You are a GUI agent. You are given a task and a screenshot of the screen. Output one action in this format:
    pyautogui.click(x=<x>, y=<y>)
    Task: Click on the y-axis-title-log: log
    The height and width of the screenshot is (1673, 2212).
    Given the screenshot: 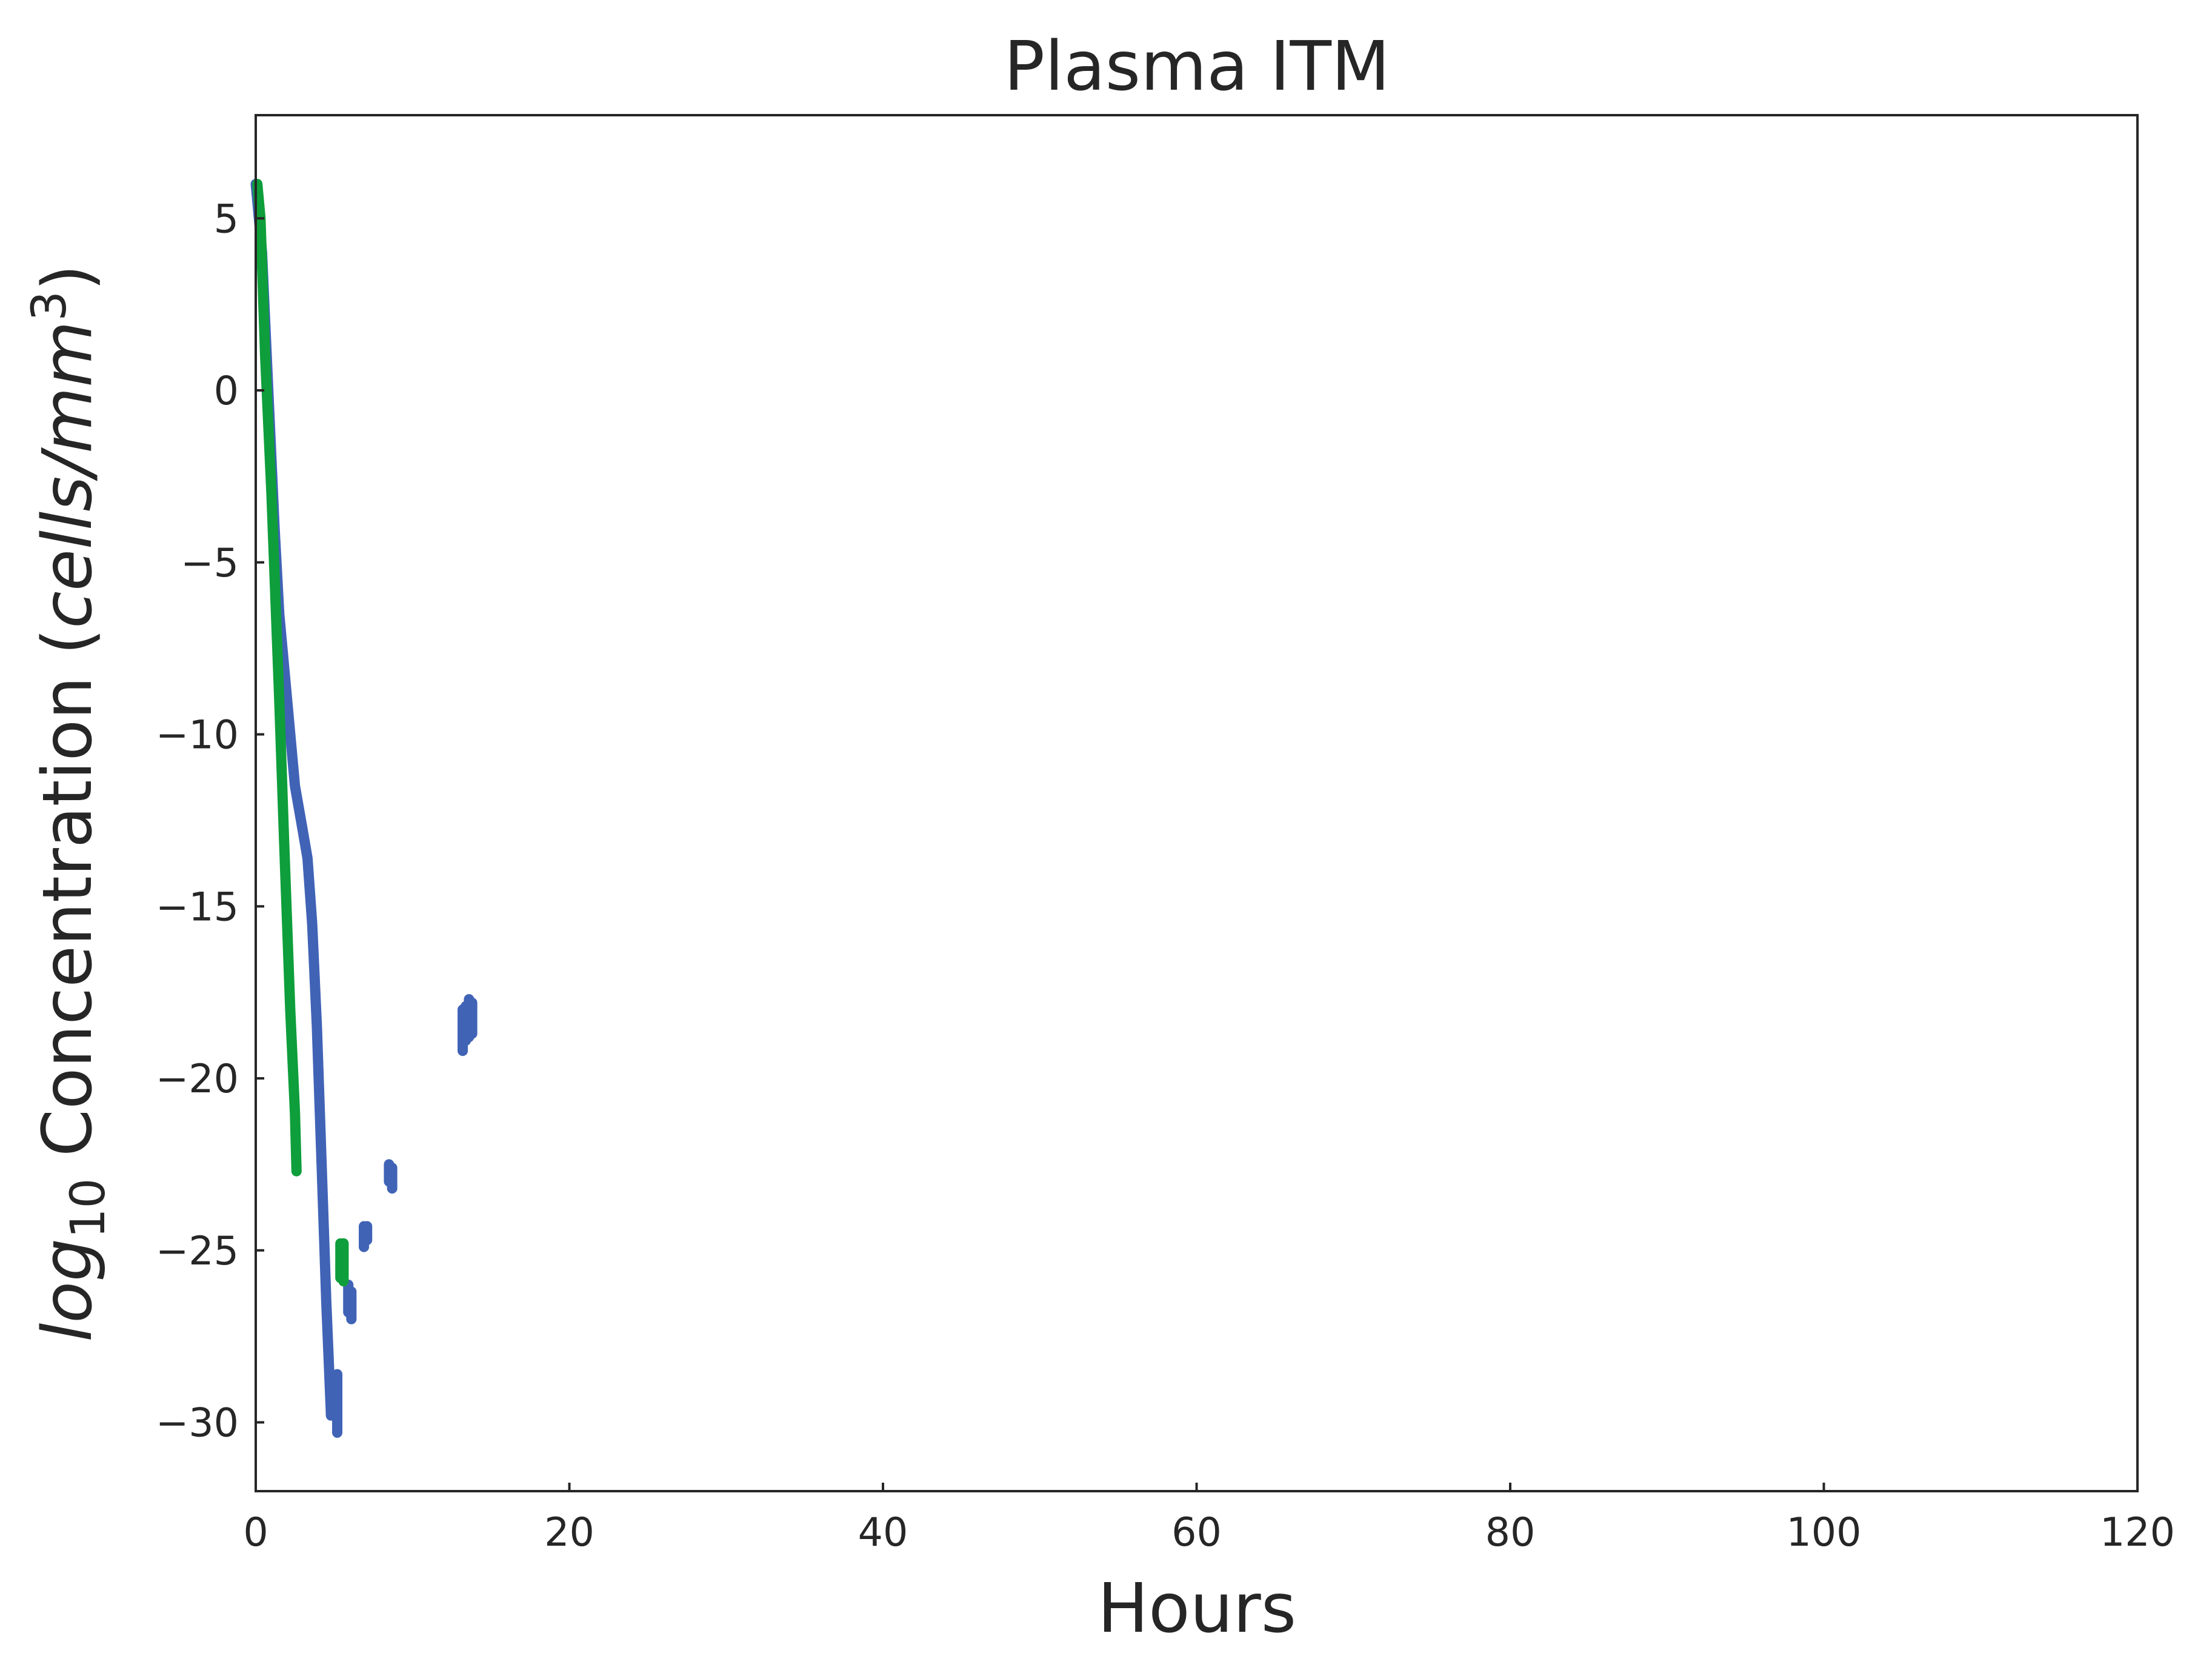 What is the action you would take?
    pyautogui.click(x=67, y=1290)
    